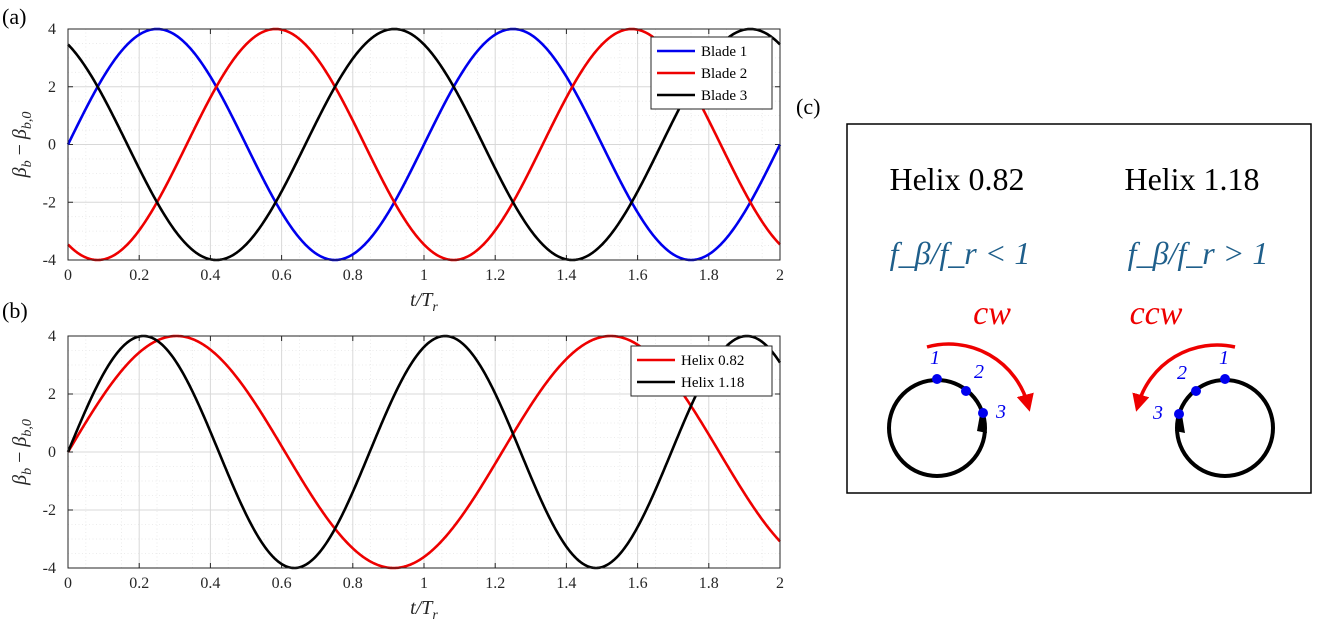 Image resolution: width=1320 pixels, height=626 pixels. Describe the element at coordinates (724, 74) in the screenshot. I see `legend-entry: Blade 2` at that location.